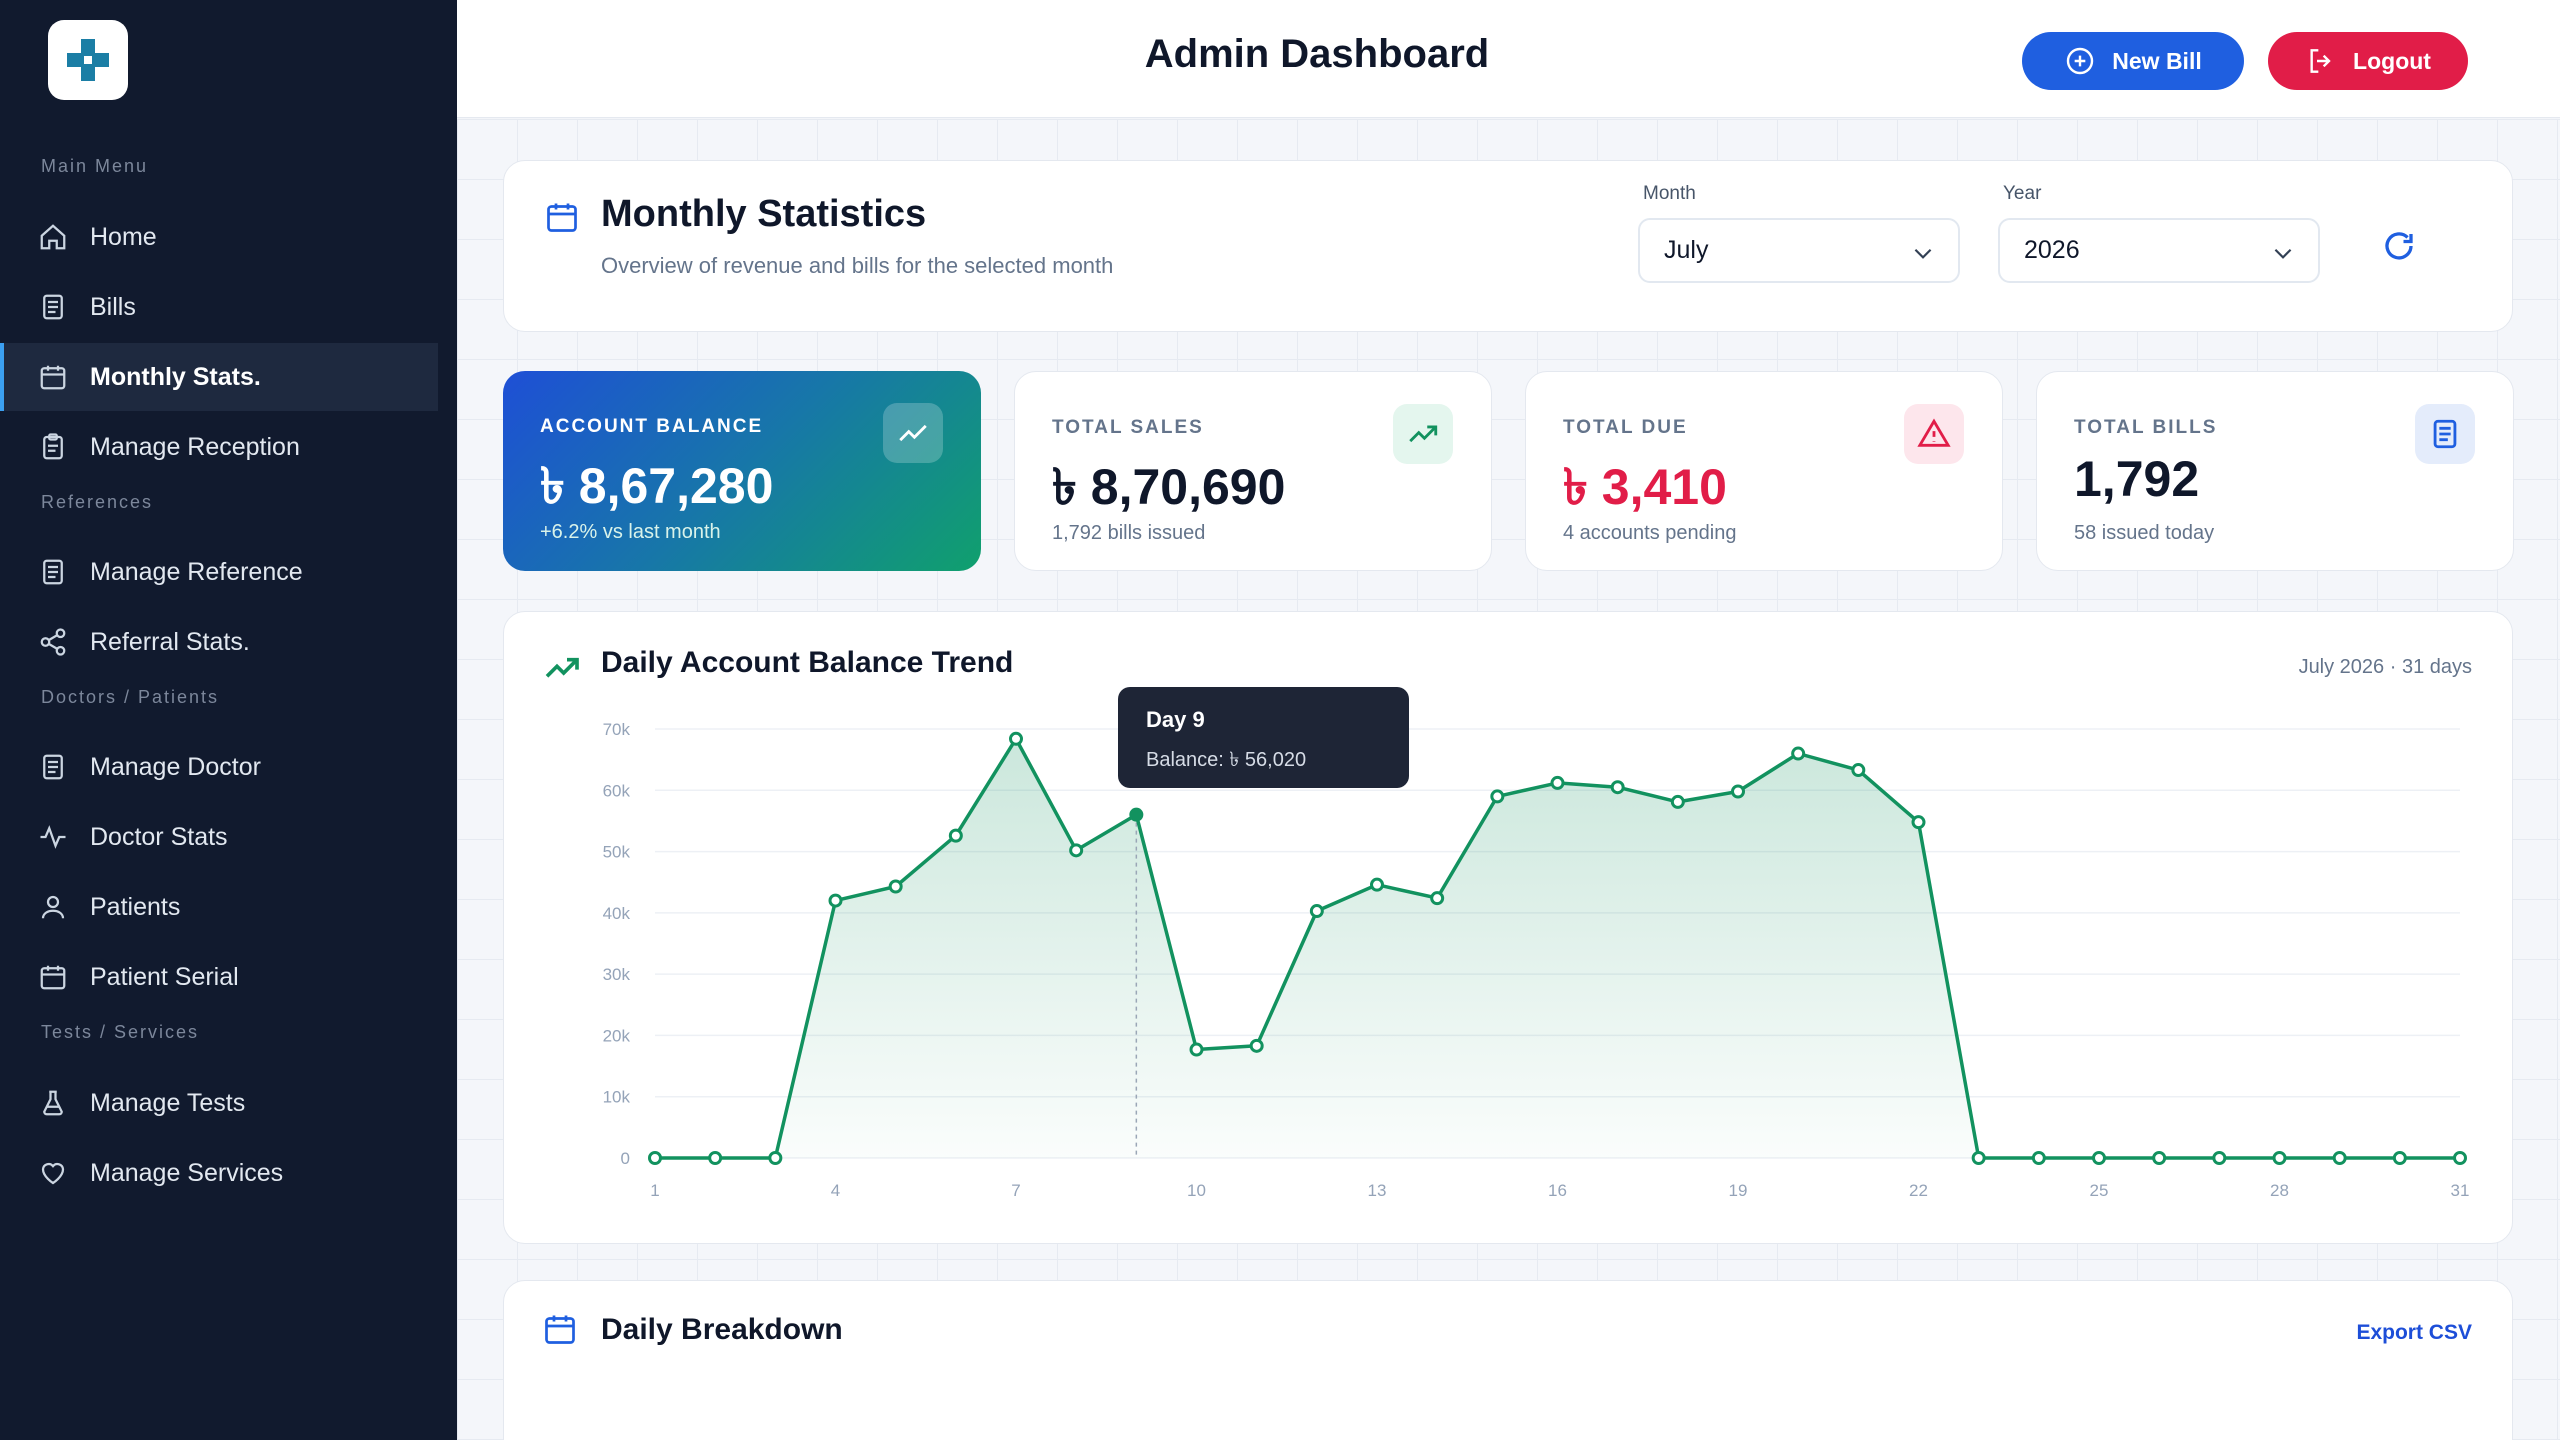 This screenshot has height=1440, width=2560. I want to click on trending-up-icon, so click(1423, 434).